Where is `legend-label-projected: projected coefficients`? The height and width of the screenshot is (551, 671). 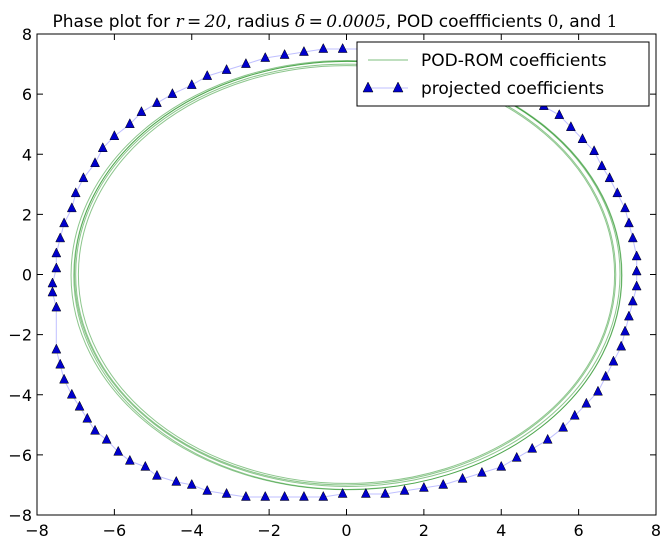 legend-label-projected: projected coefficients is located at coordinates (512, 89).